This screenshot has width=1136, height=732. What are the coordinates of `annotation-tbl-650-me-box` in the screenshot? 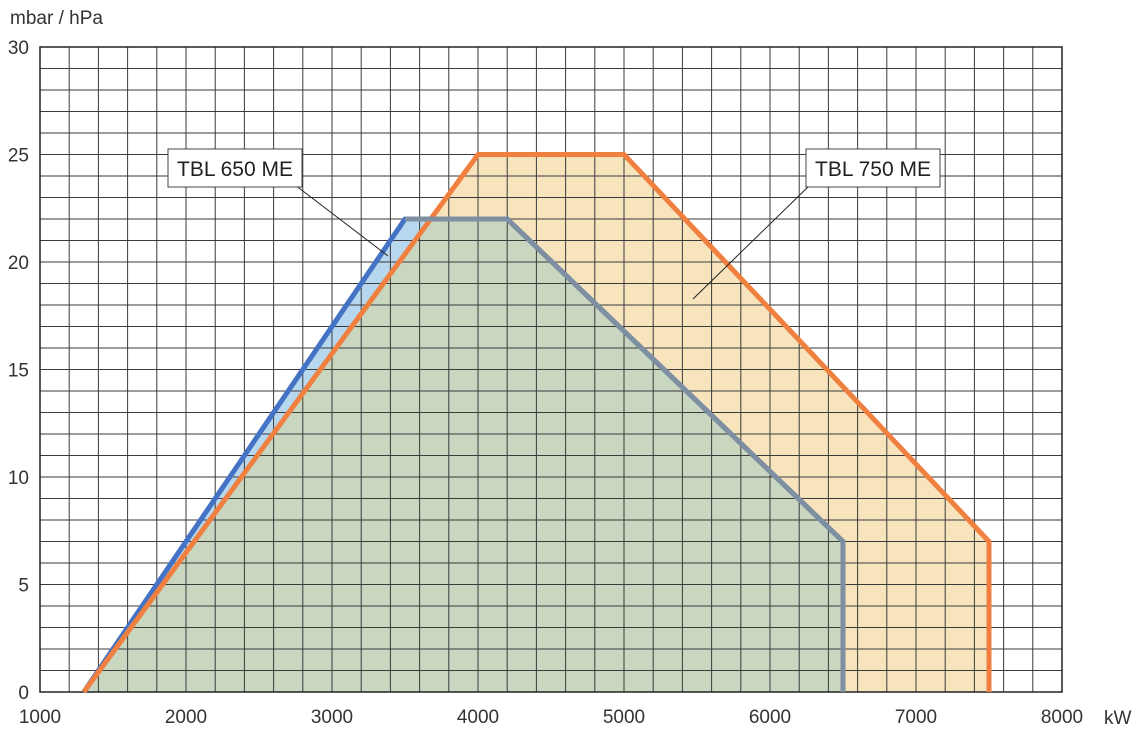 It's located at (235, 168).